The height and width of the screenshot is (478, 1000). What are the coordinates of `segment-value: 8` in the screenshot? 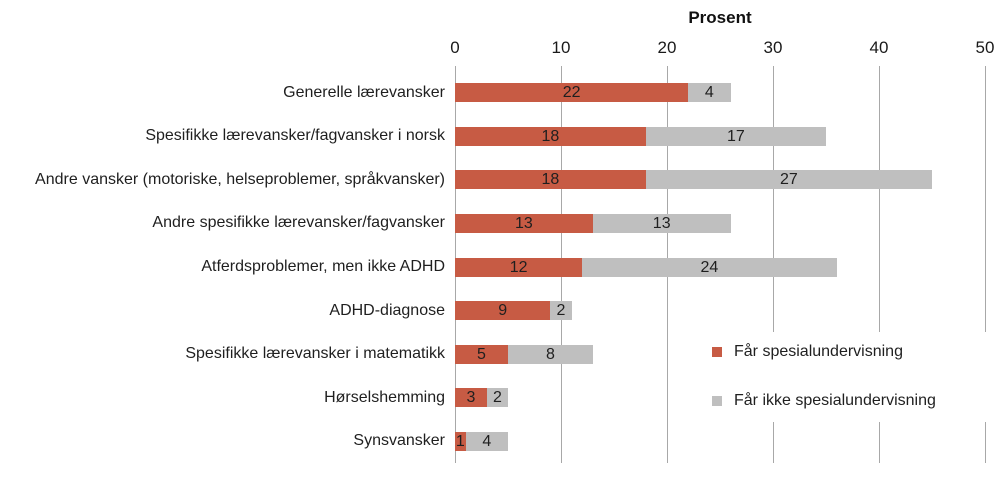 It's located at (550, 354).